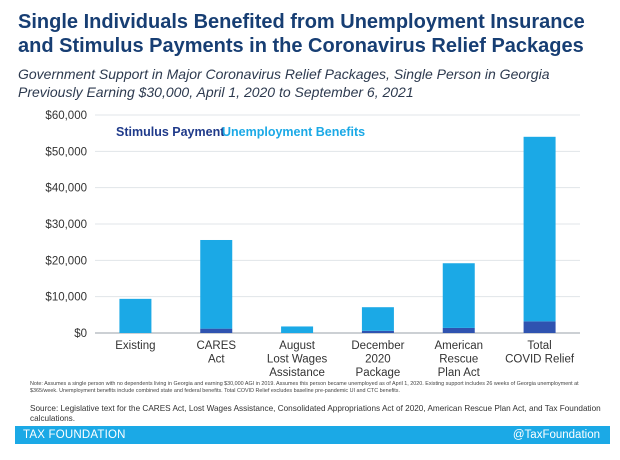 This screenshot has width=620, height=460. I want to click on y-tick-label: $60,000, so click(66, 116).